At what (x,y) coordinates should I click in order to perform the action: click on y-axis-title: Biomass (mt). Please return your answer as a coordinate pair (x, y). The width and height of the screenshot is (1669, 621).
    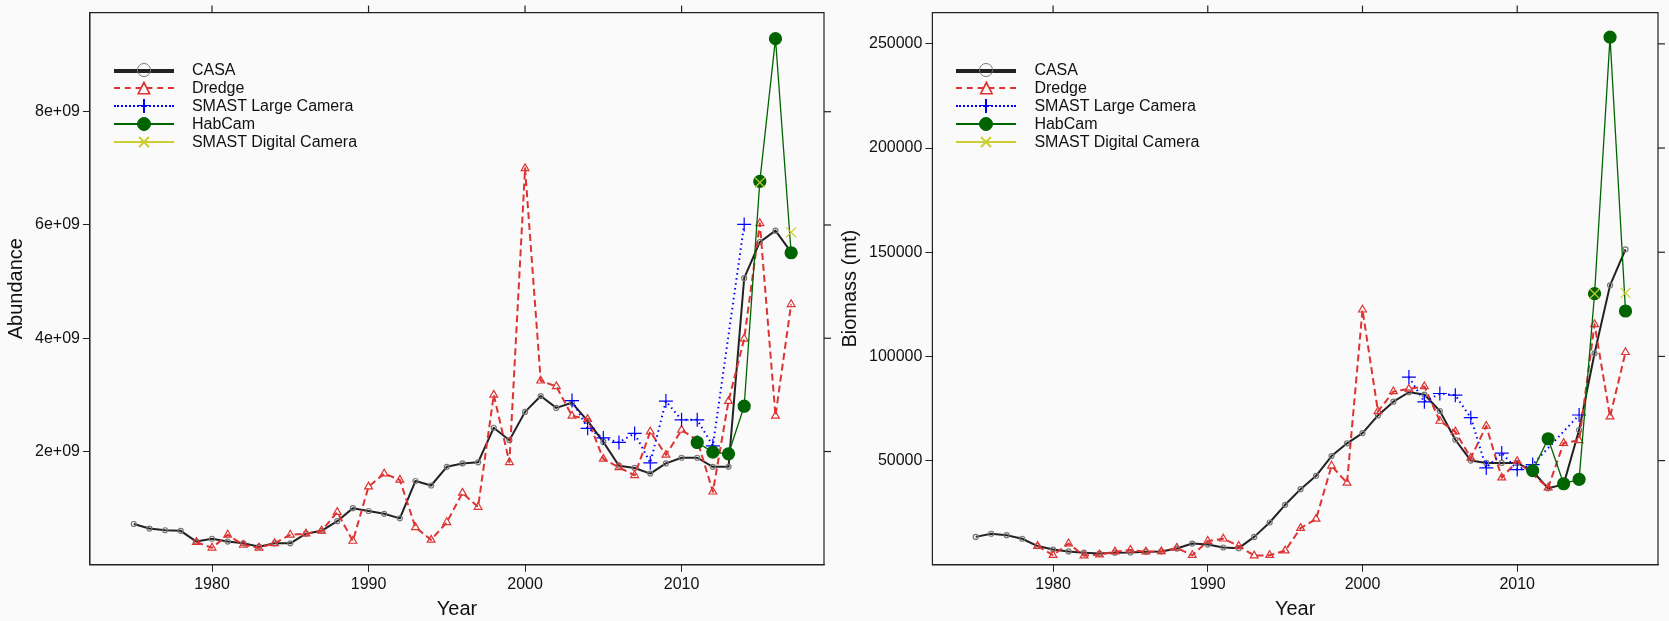
    Looking at the image, I should click on (848, 288).